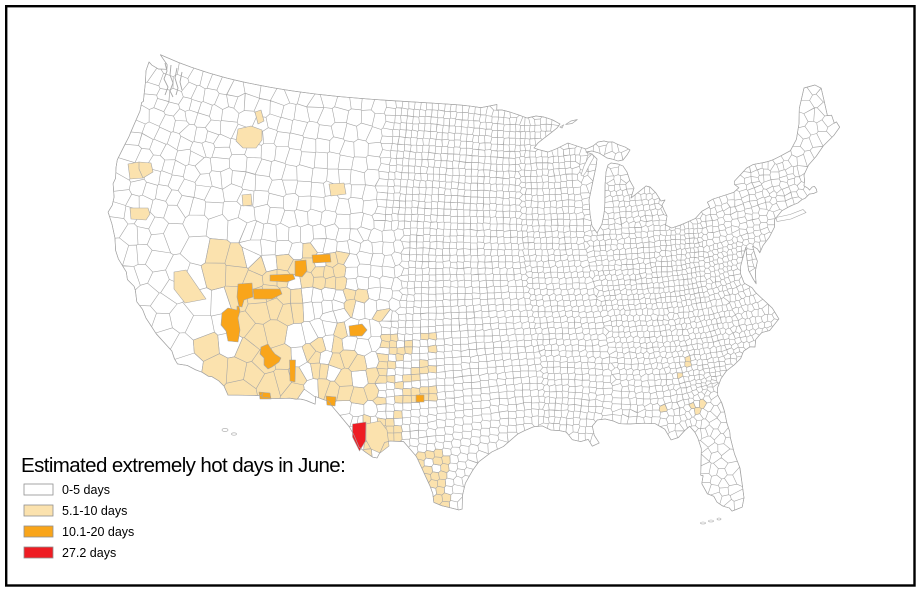  What do you see at coordinates (183, 465) in the screenshot?
I see `svg-text:Estimated extremely hot days i: Estimated extremely hot days in June:` at bounding box center [183, 465].